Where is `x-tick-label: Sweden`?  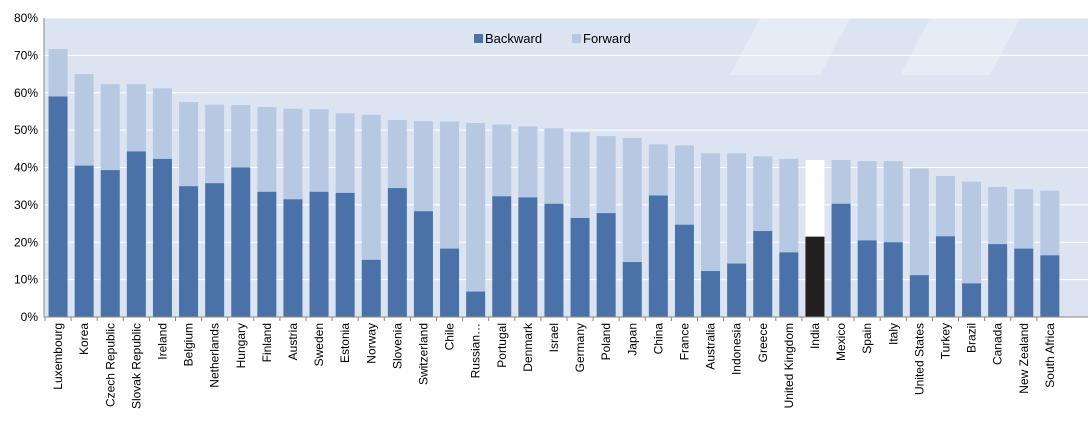 x-tick-label: Sweden is located at coordinates (319, 344).